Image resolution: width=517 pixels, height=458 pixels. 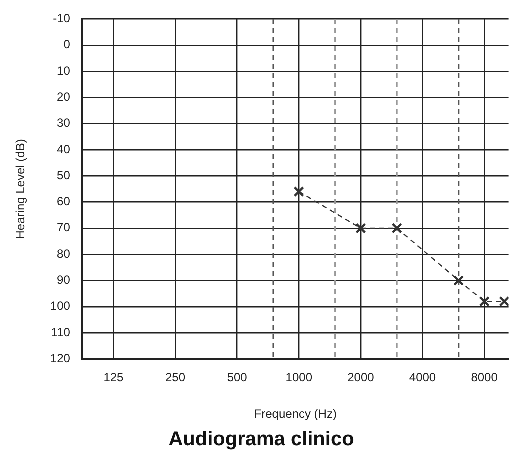 I want to click on y-axis-title: Hearing Level (dB), so click(x=21, y=189).